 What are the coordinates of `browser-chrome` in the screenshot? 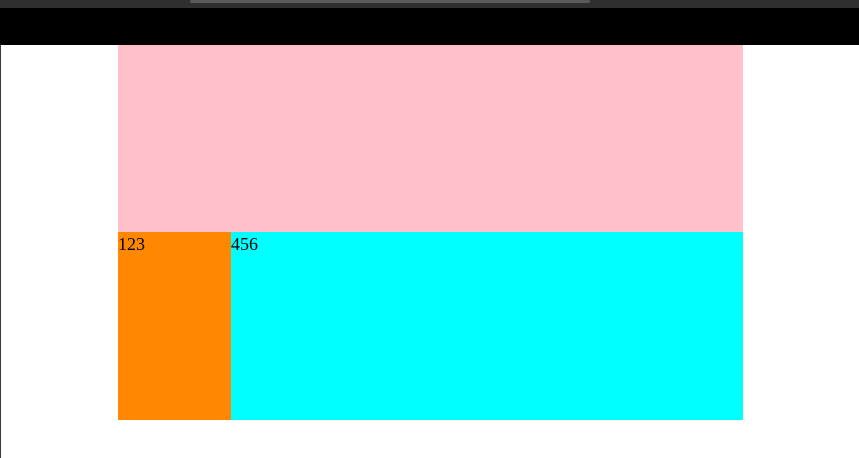 It's located at (429, 4).